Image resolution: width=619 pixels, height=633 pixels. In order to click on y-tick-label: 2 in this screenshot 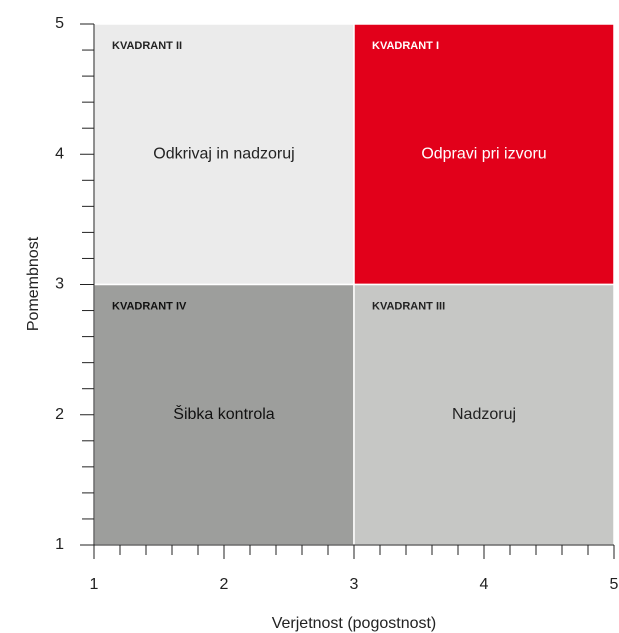, I will do `click(59, 414)`.